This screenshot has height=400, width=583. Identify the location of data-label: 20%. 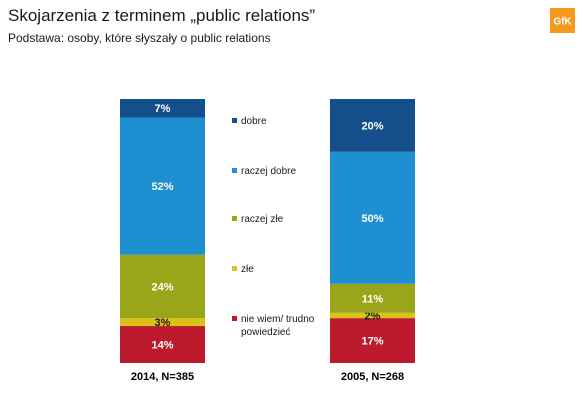
(372, 126).